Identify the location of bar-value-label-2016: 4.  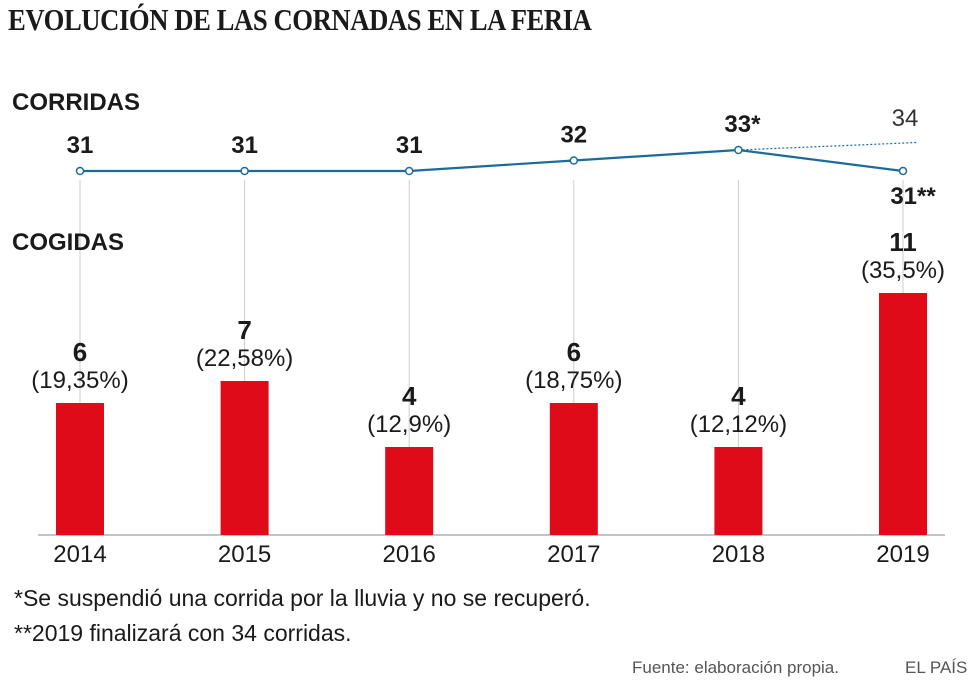
(409, 396).